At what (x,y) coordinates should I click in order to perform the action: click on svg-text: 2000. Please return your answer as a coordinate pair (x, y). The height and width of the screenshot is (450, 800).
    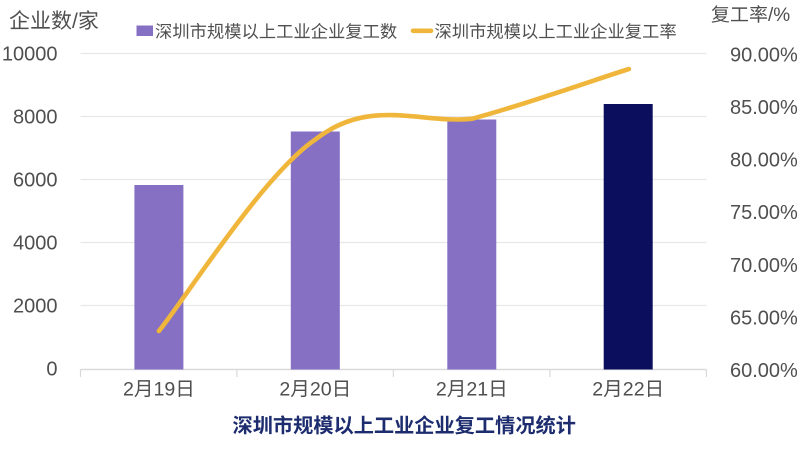
    Looking at the image, I should click on (35, 307).